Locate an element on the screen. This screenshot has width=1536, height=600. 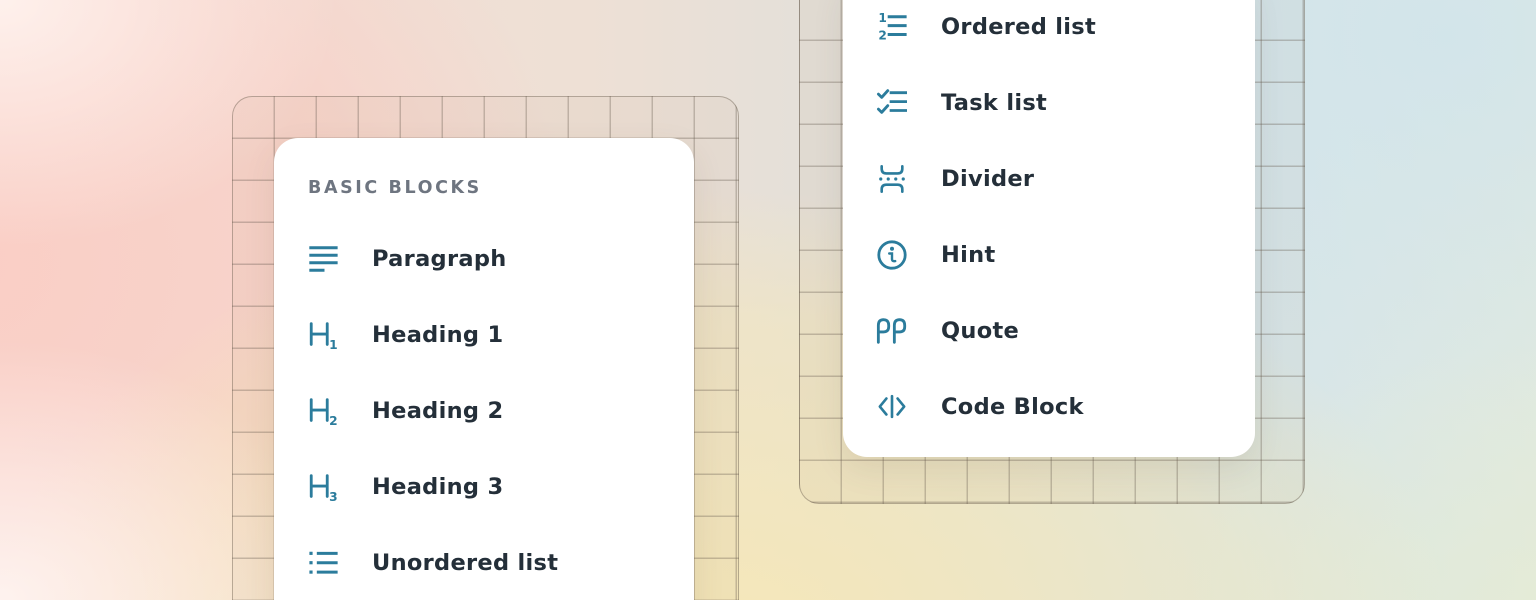
menu-item-label: Divider is located at coordinates (988, 179).